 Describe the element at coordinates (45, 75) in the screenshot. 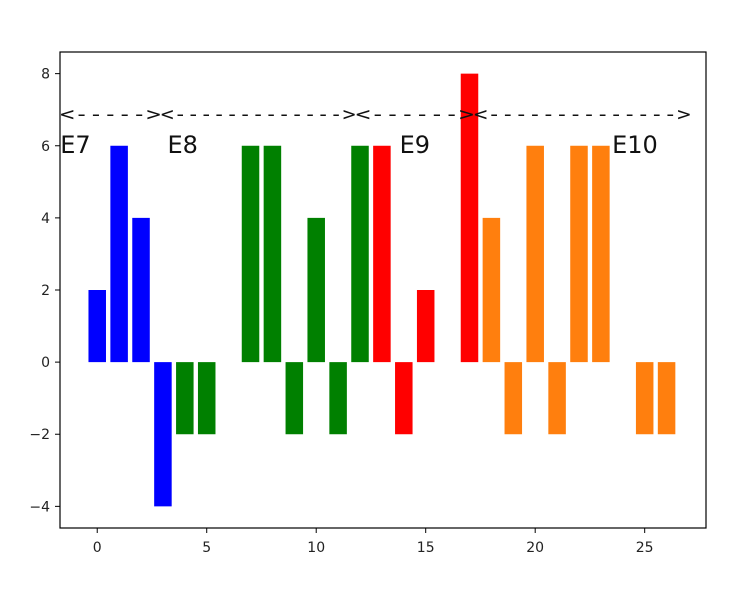

I see `y-tick-label: 8` at that location.